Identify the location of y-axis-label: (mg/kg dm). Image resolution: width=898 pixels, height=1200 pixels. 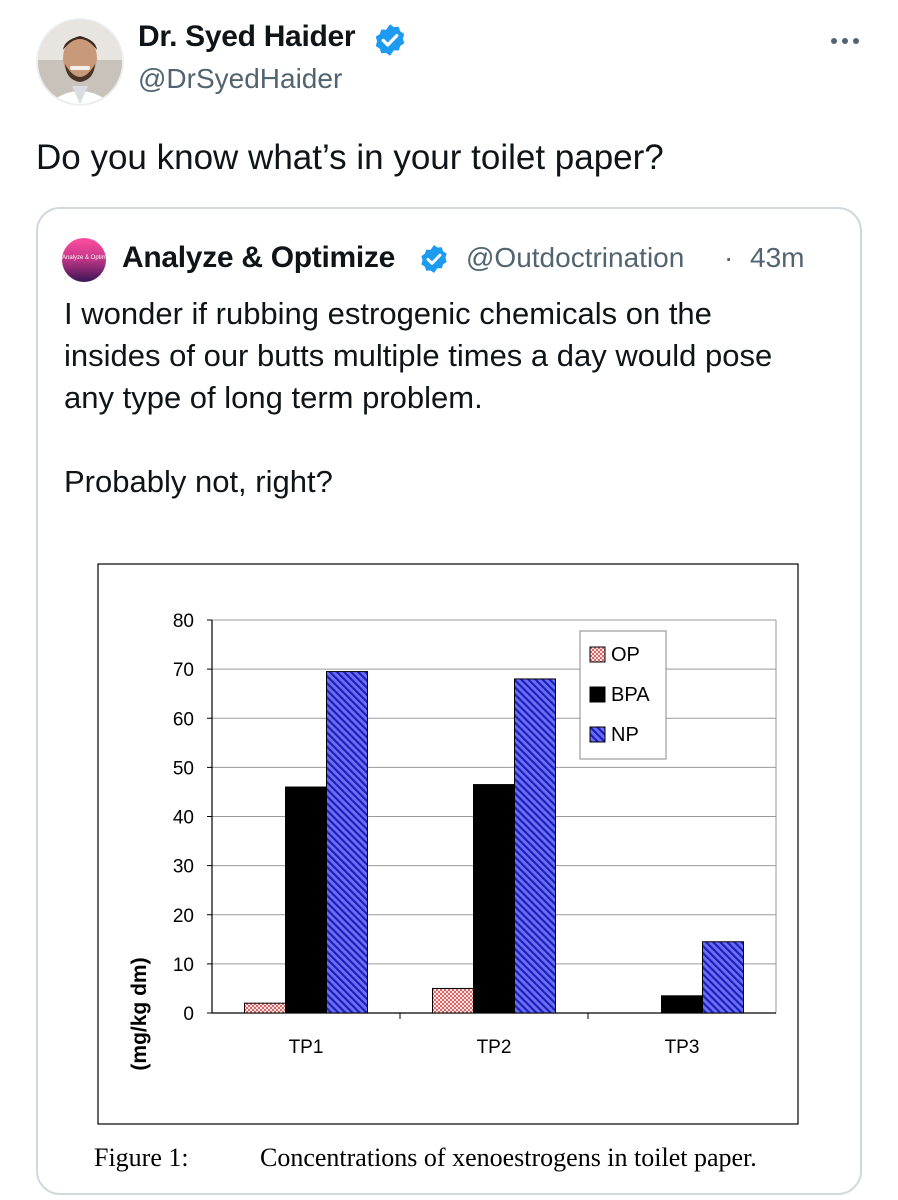
(139, 1013).